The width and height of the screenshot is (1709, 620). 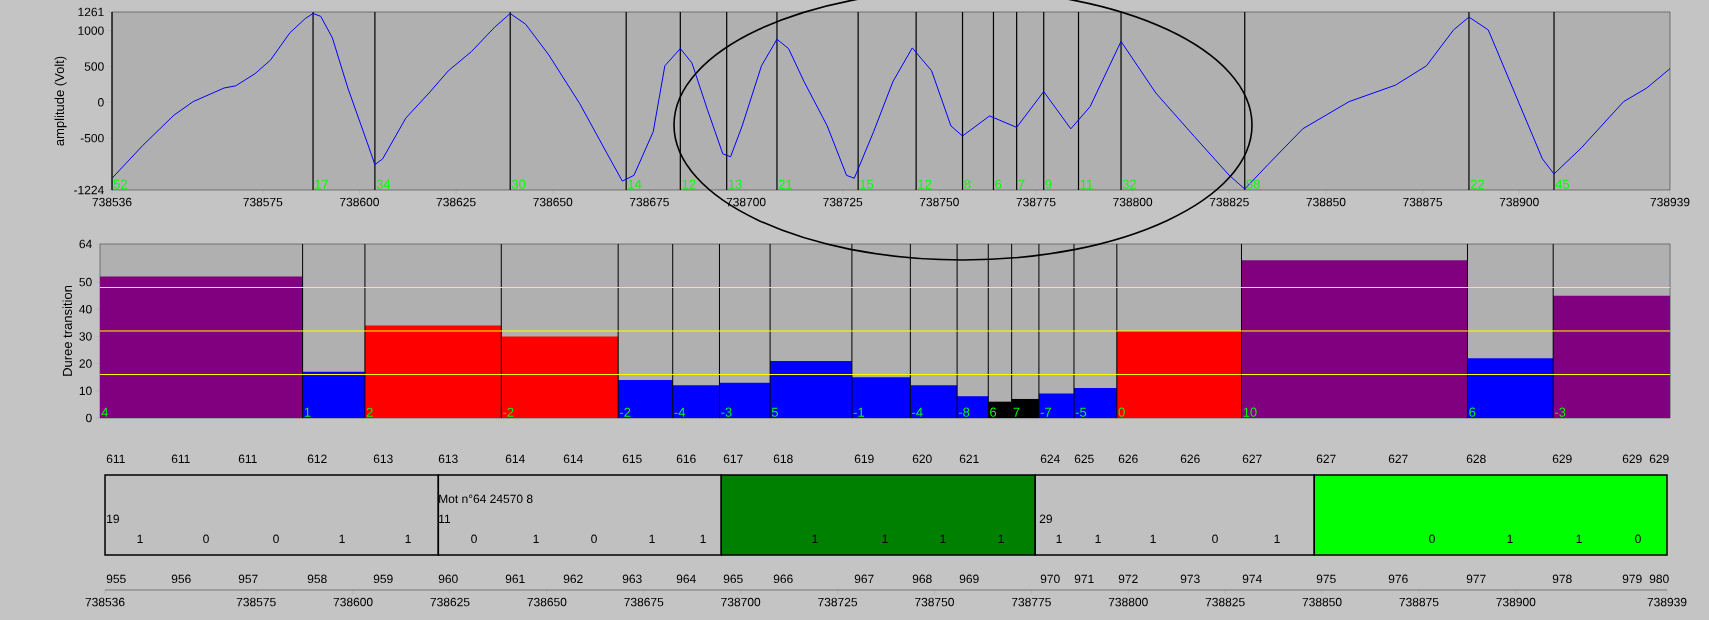 I want to click on x-tick-label: 738625, so click(x=450, y=602).